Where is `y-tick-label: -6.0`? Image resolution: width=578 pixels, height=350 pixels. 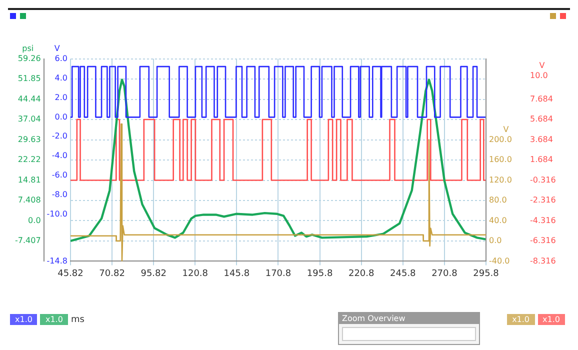 y-tick-label: -6.0 is located at coordinates (60, 175).